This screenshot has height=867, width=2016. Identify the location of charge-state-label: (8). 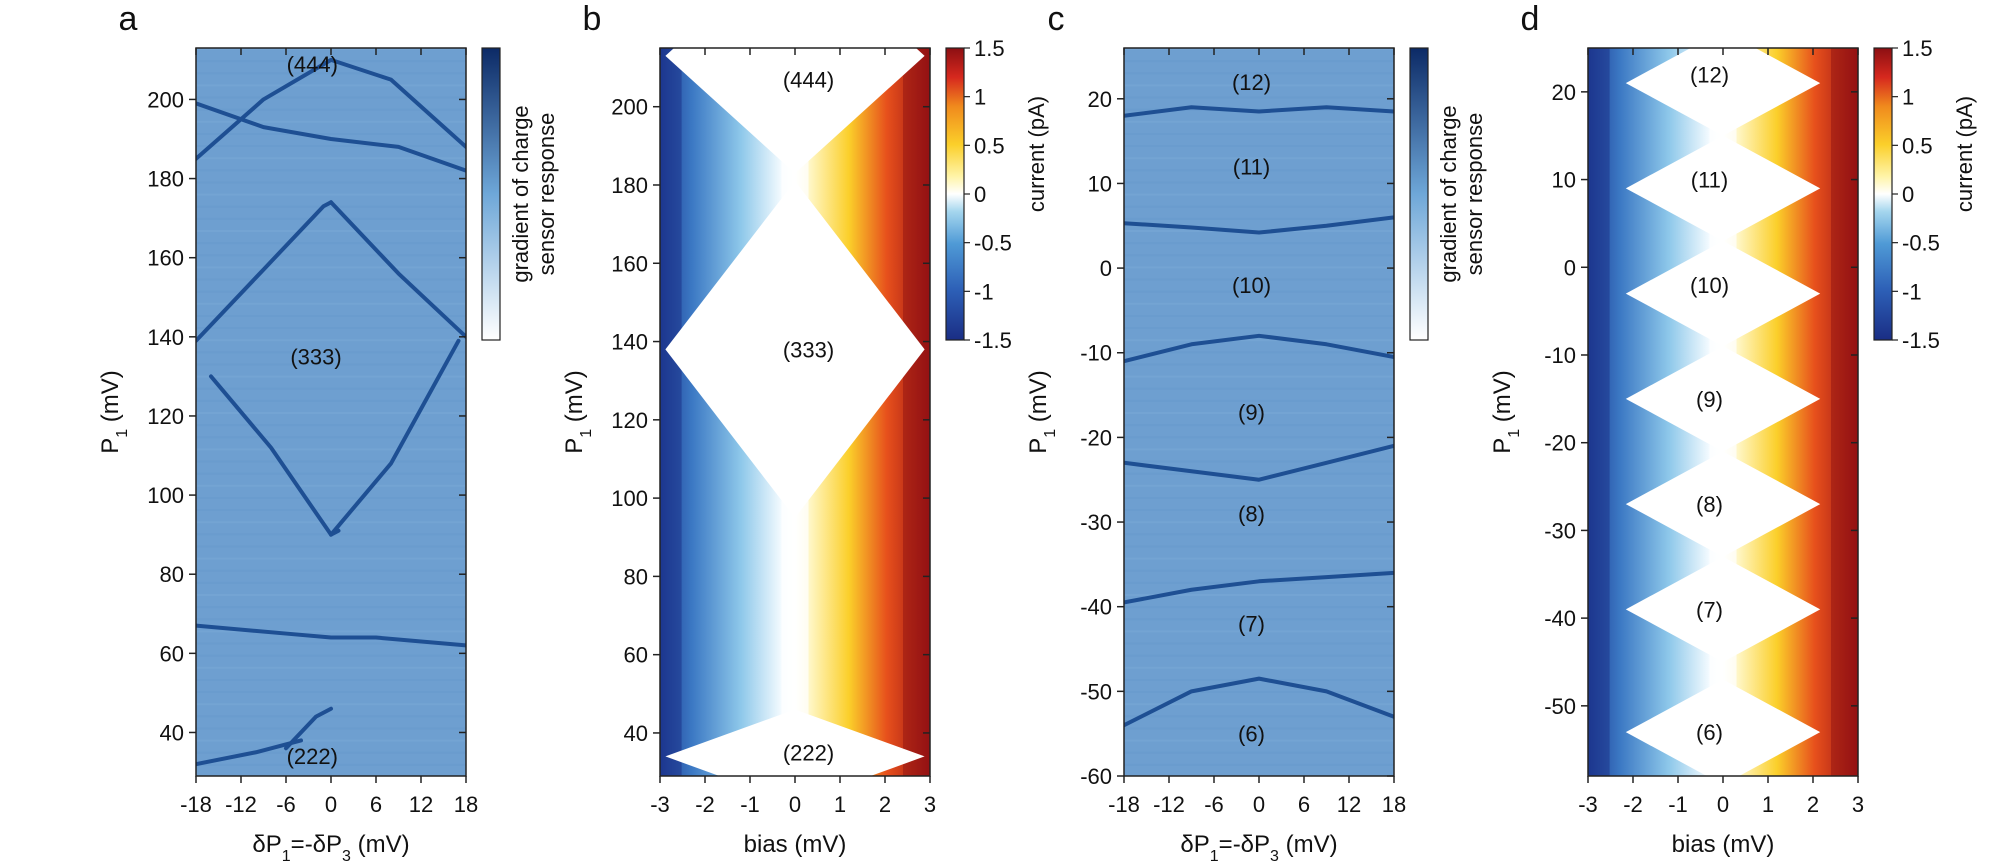
(1251, 514).